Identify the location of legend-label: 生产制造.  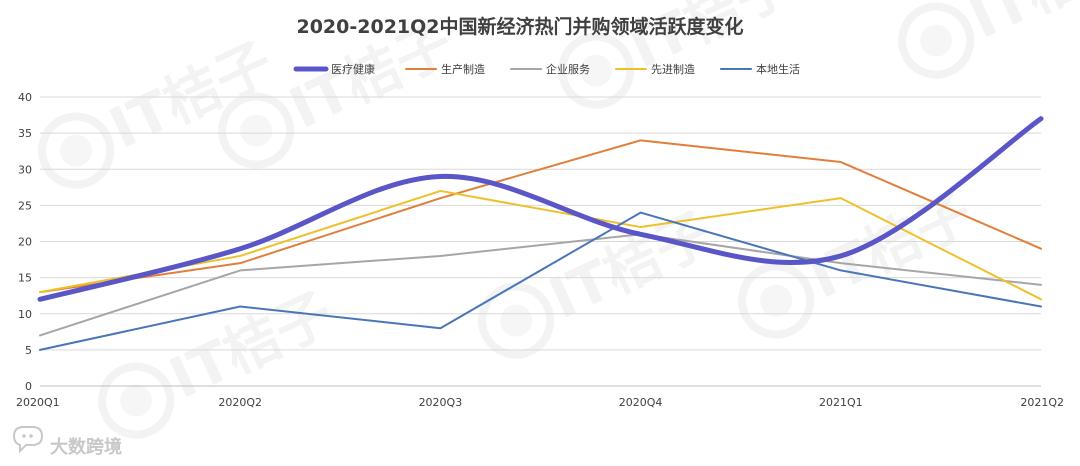
(463, 69).